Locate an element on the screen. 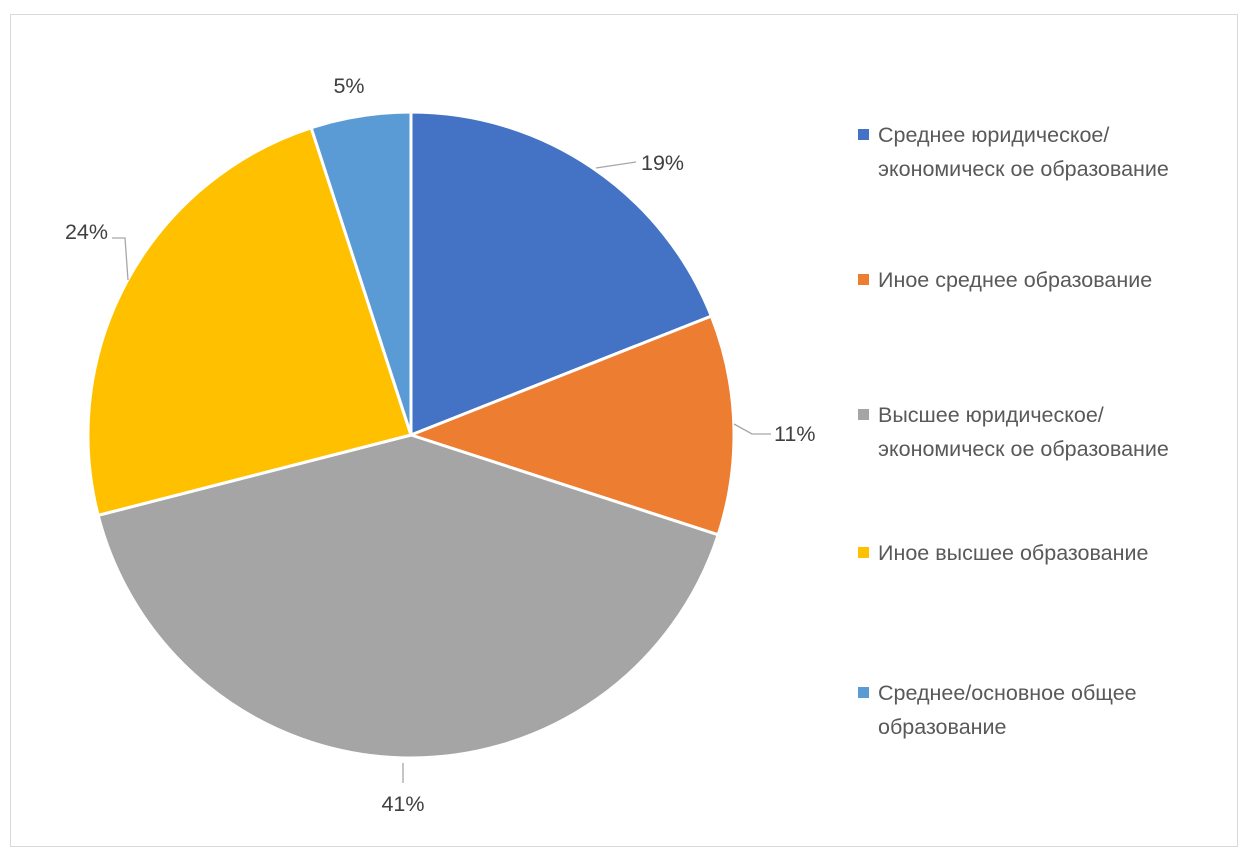 This screenshot has width=1241, height=849. data-label: 11% is located at coordinates (794, 434).